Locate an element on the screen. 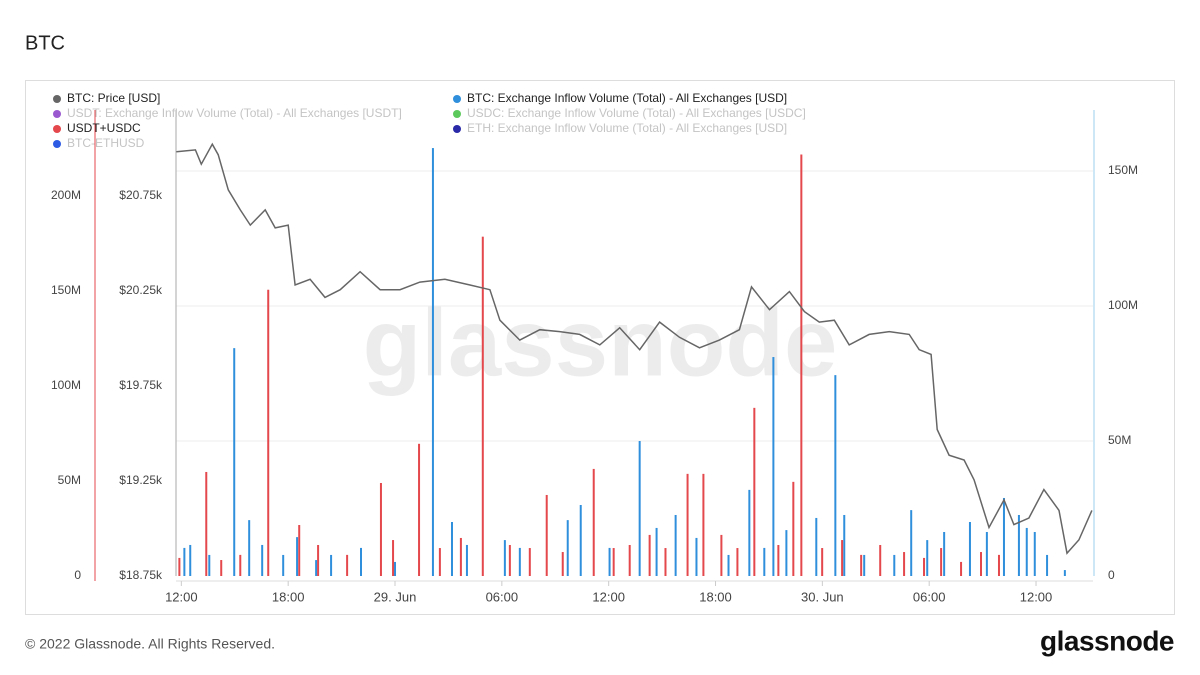  y2-tick-label: 50M is located at coordinates (1119, 440).